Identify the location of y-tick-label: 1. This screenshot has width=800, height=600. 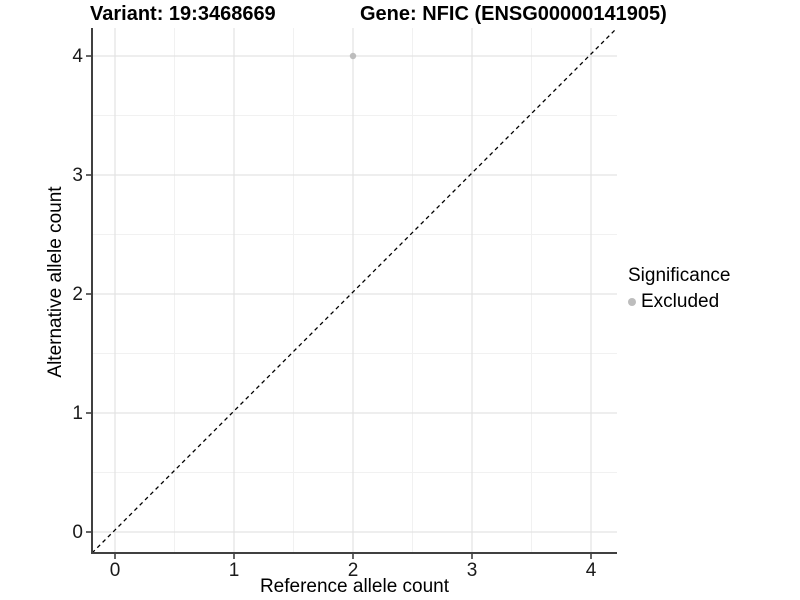
(77, 413).